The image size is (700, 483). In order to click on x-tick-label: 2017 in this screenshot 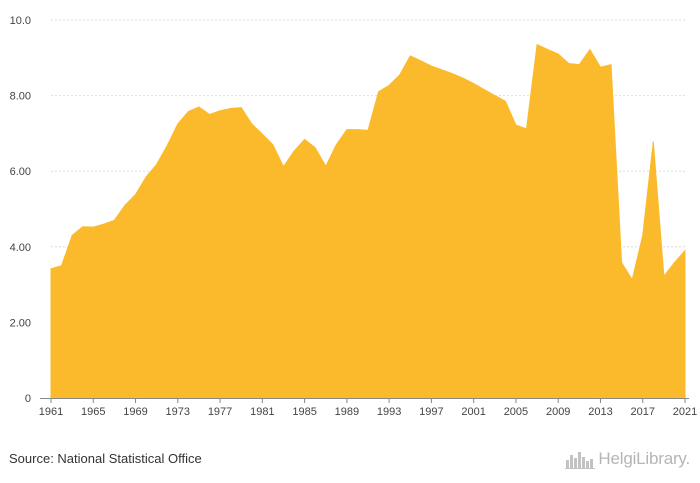, I will do `click(642, 412)`.